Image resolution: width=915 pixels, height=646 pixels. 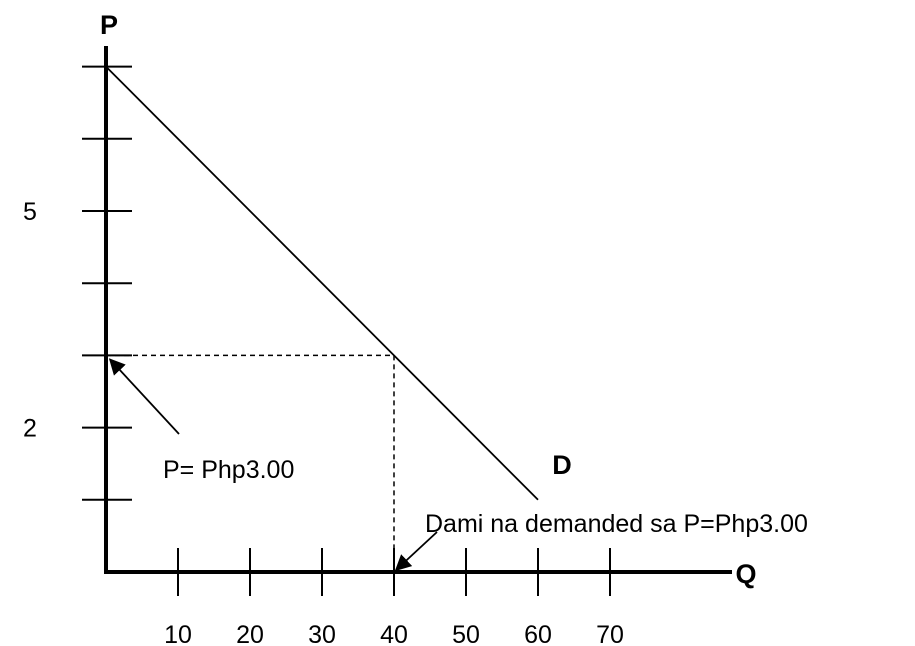 I want to click on x-tick-label: 40, so click(x=394, y=633).